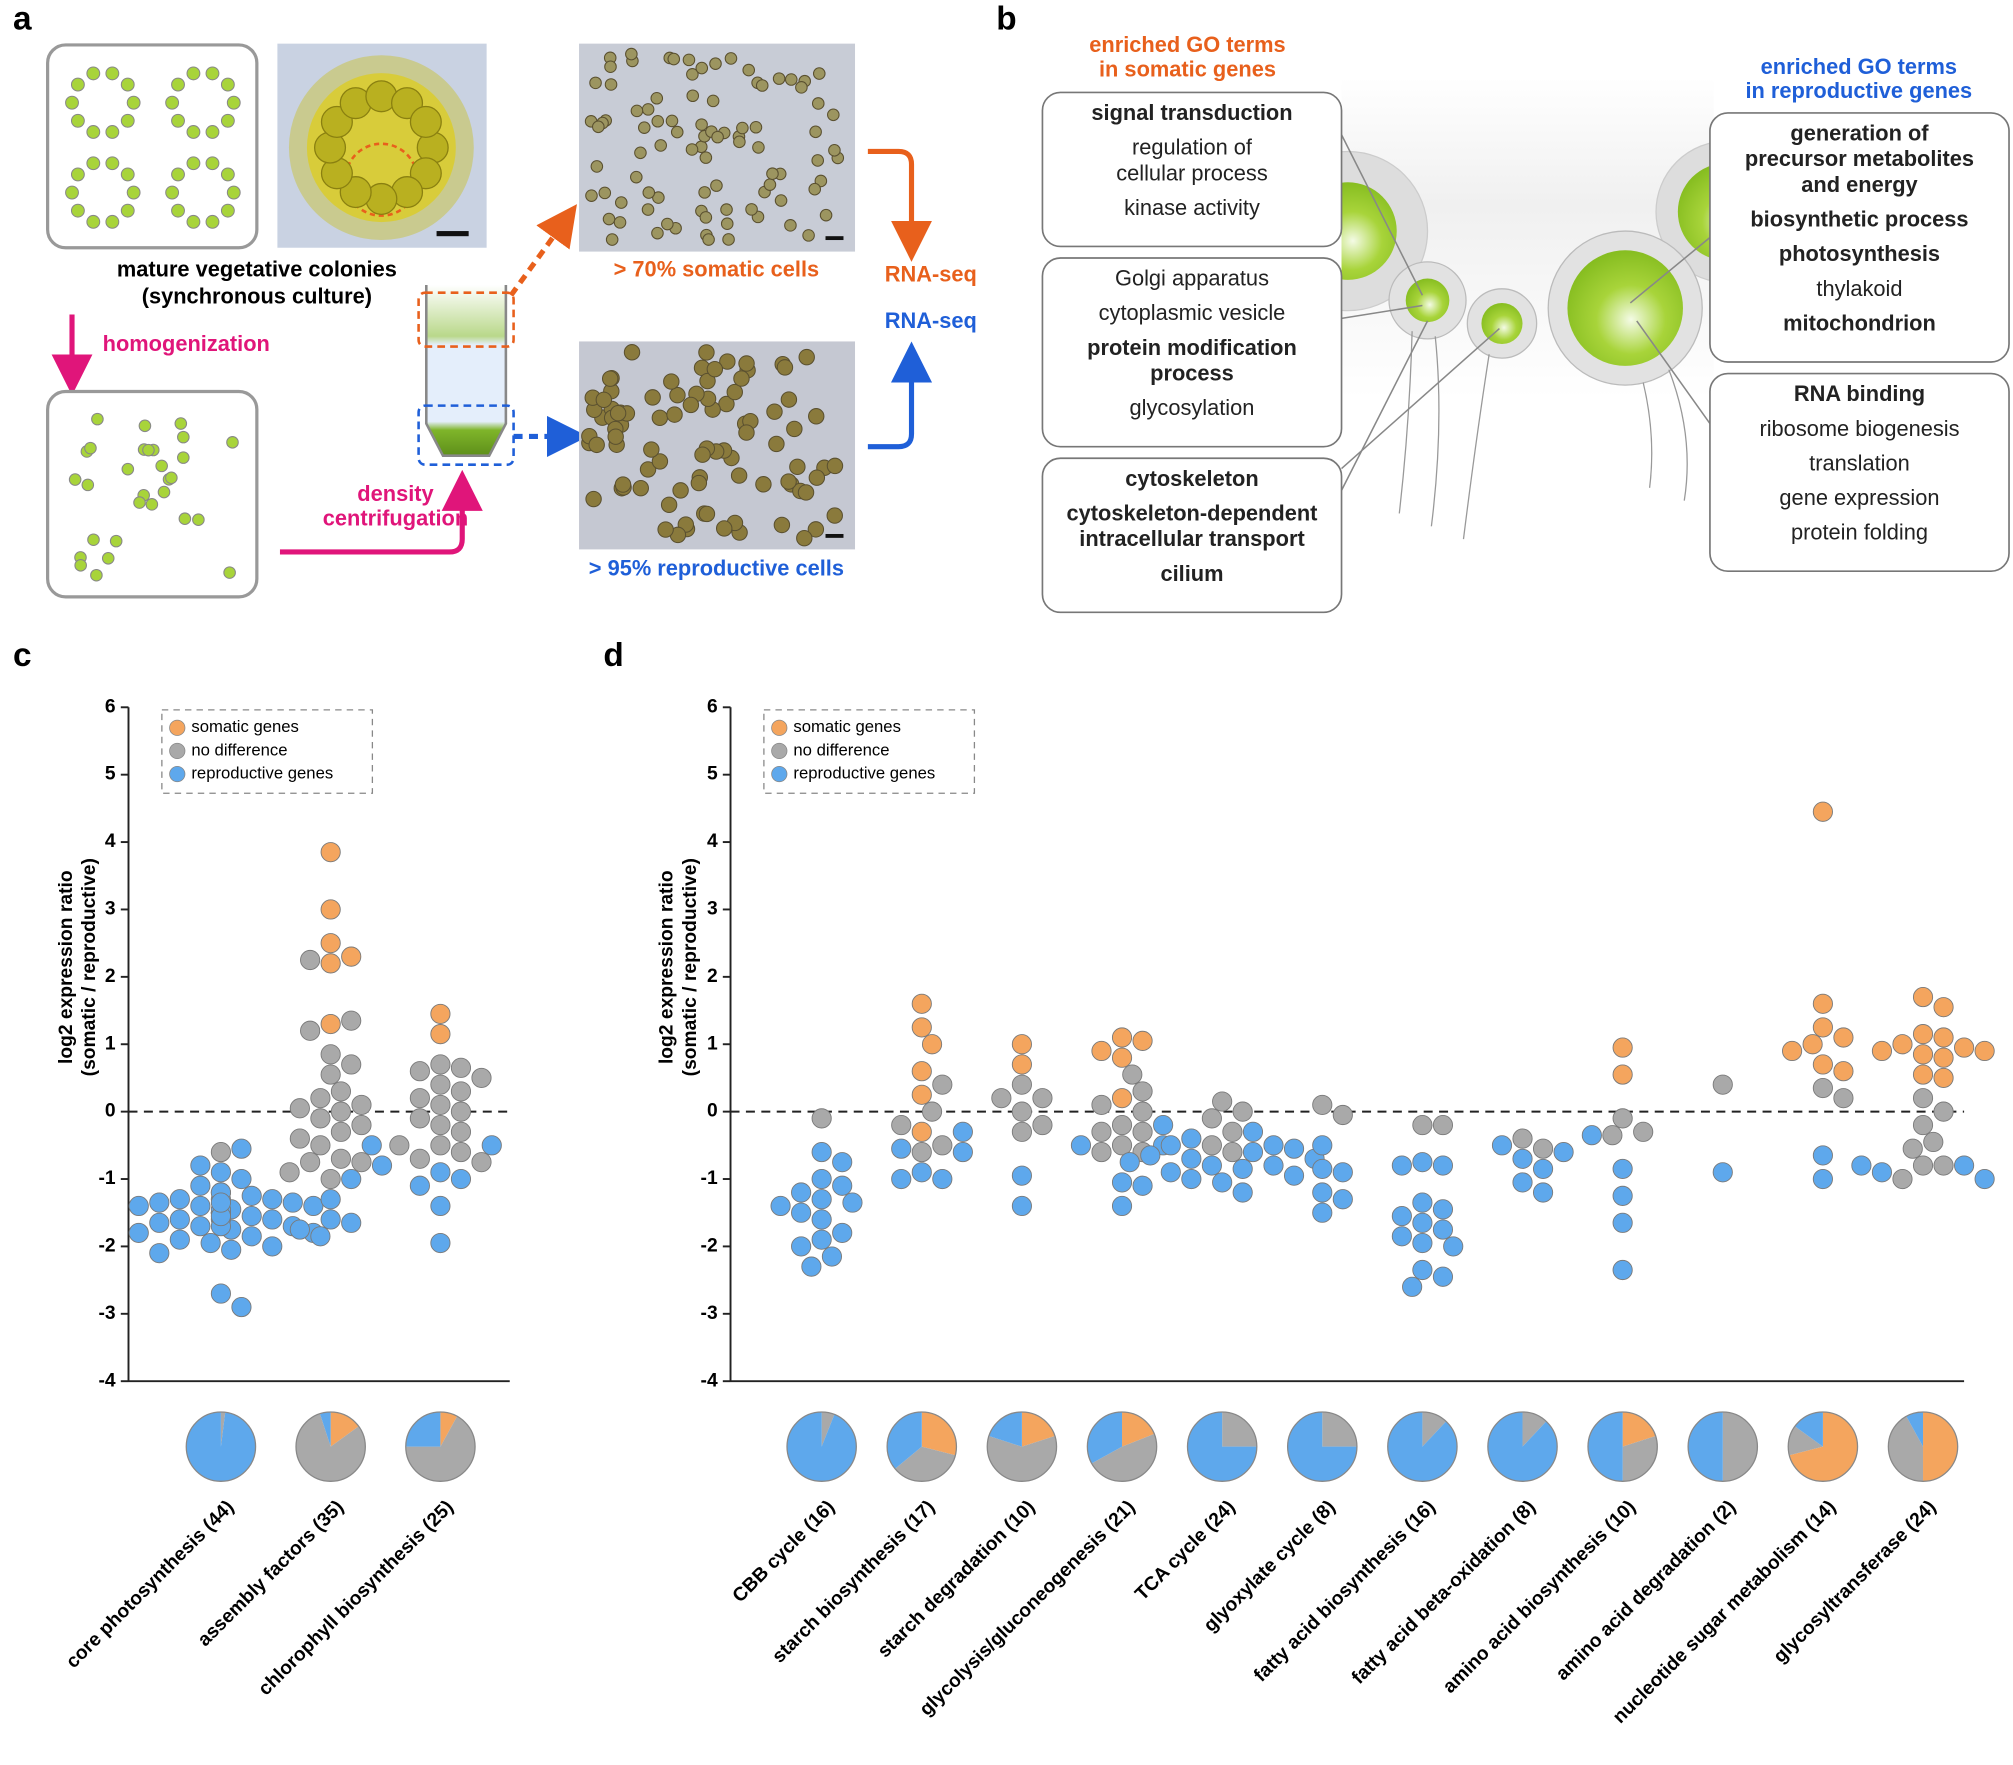  What do you see at coordinates (395, 518) in the screenshot?
I see `step: centrifugation` at bounding box center [395, 518].